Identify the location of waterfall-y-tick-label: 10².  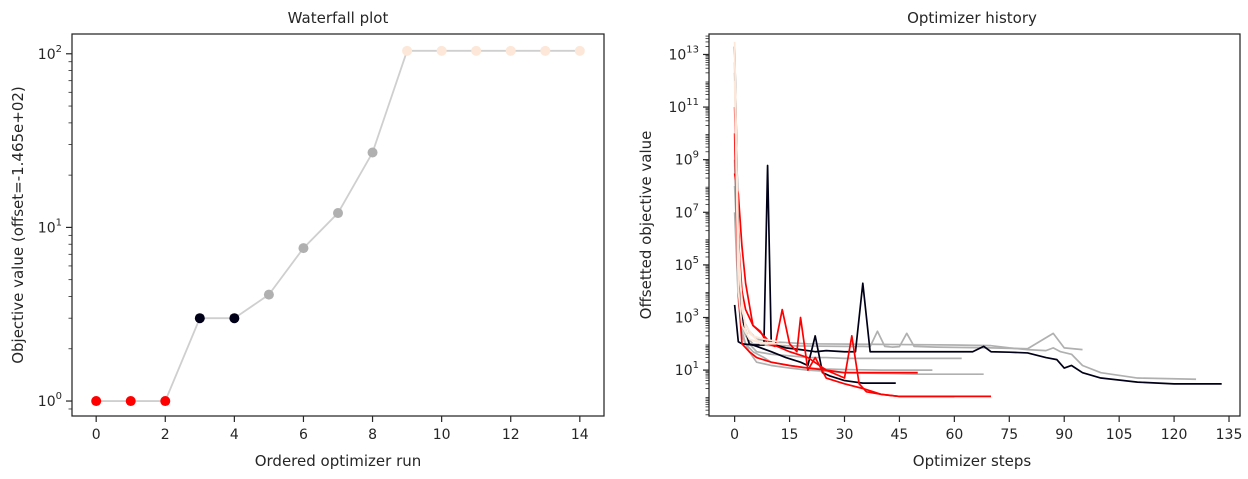
(50, 53).